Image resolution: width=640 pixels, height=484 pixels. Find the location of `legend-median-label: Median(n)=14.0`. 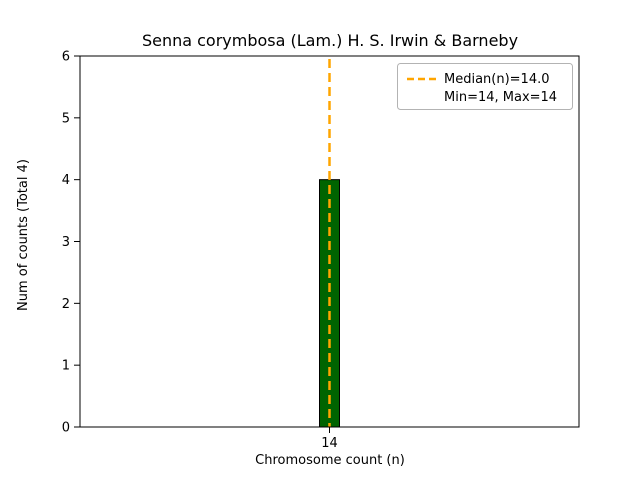

legend-median-label: Median(n)=14.0 is located at coordinates (497, 79).